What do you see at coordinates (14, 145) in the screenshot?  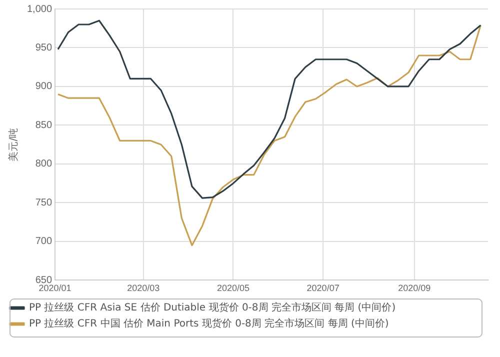 I see `y-axis-title: 美元/吨` at bounding box center [14, 145].